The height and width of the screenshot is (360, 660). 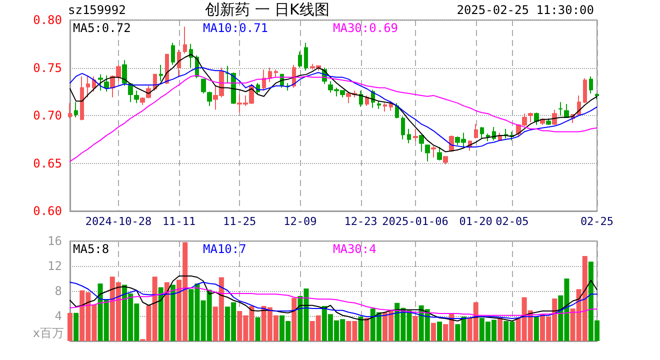 What do you see at coordinates (354, 249) in the screenshot?
I see `text: MA30:4` at bounding box center [354, 249].